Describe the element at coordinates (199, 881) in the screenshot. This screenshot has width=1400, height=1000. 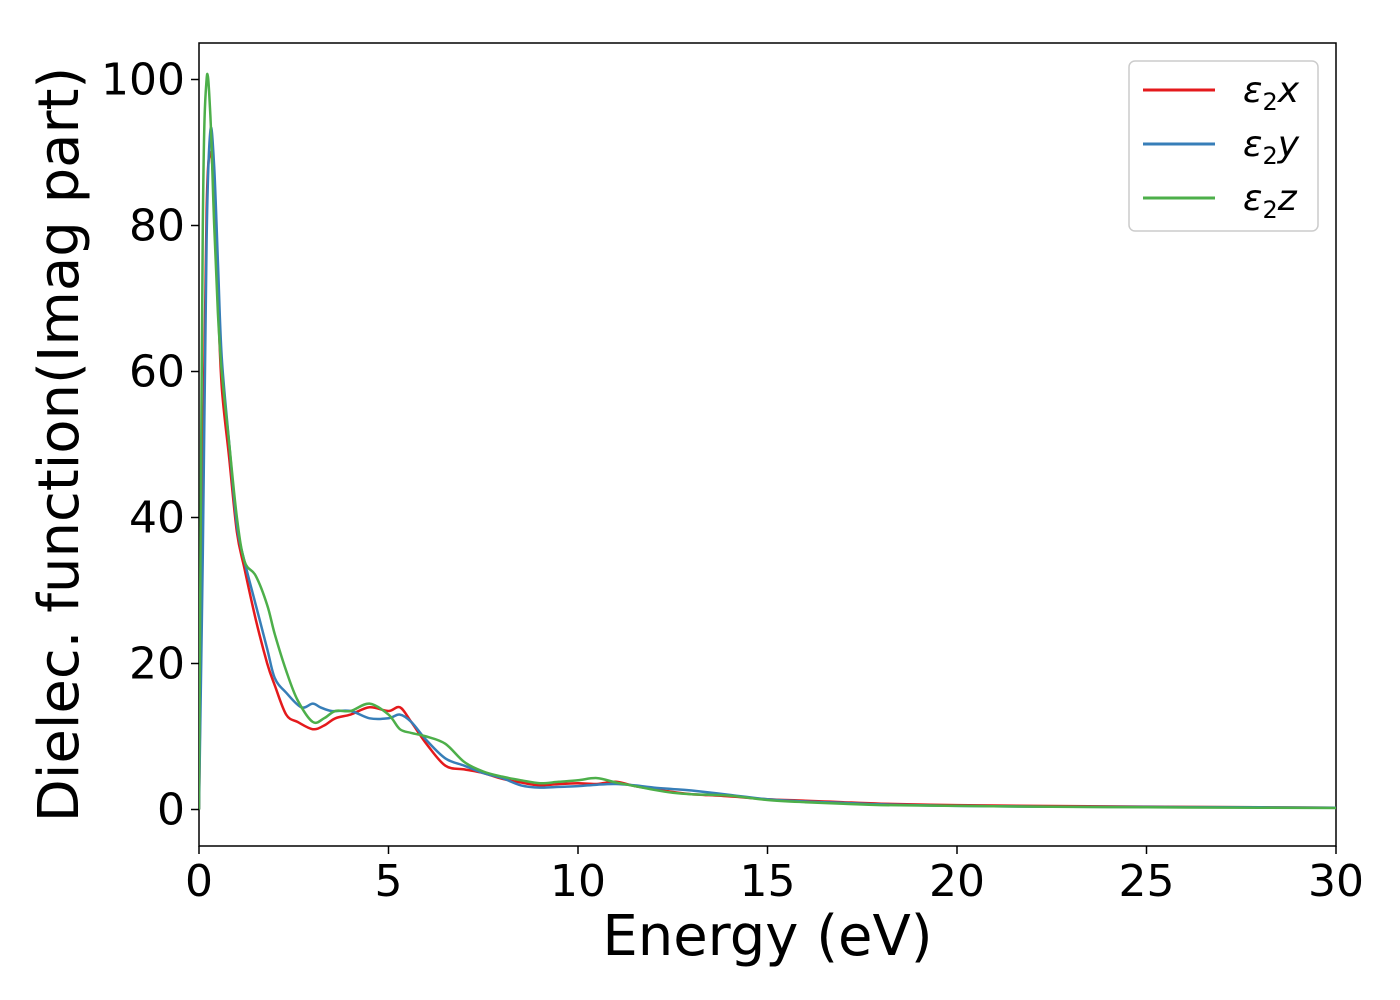
I see `x-tick-label: 0` at that location.